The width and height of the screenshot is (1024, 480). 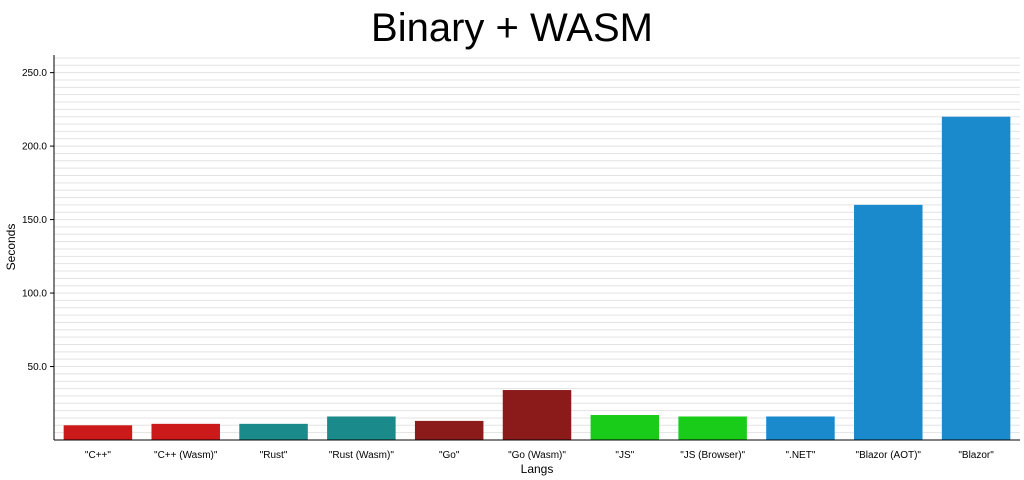 I want to click on y-tick-label: 100.0, so click(x=34, y=294).